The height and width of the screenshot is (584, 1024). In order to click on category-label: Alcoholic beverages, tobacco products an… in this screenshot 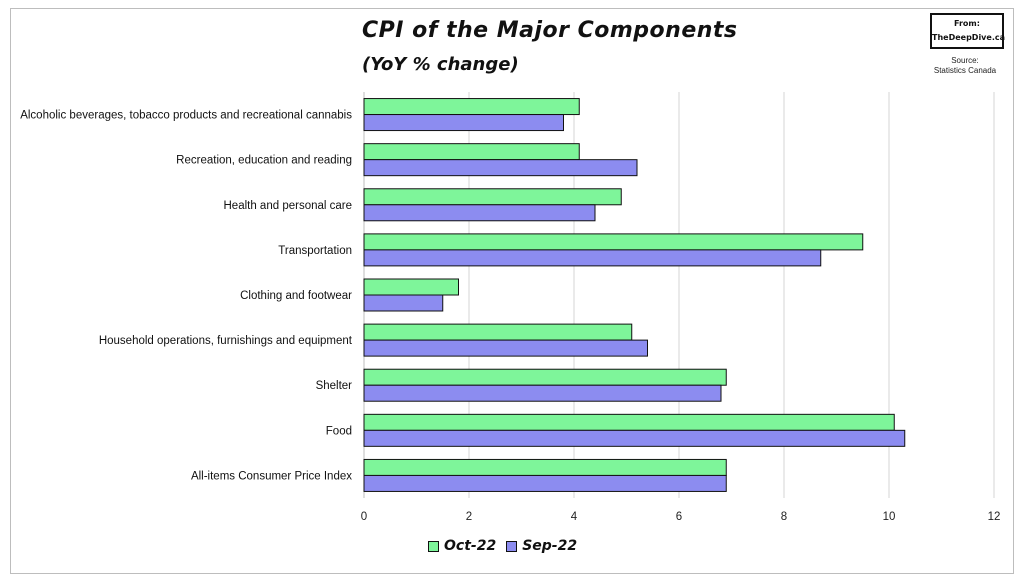, I will do `click(186, 116)`.